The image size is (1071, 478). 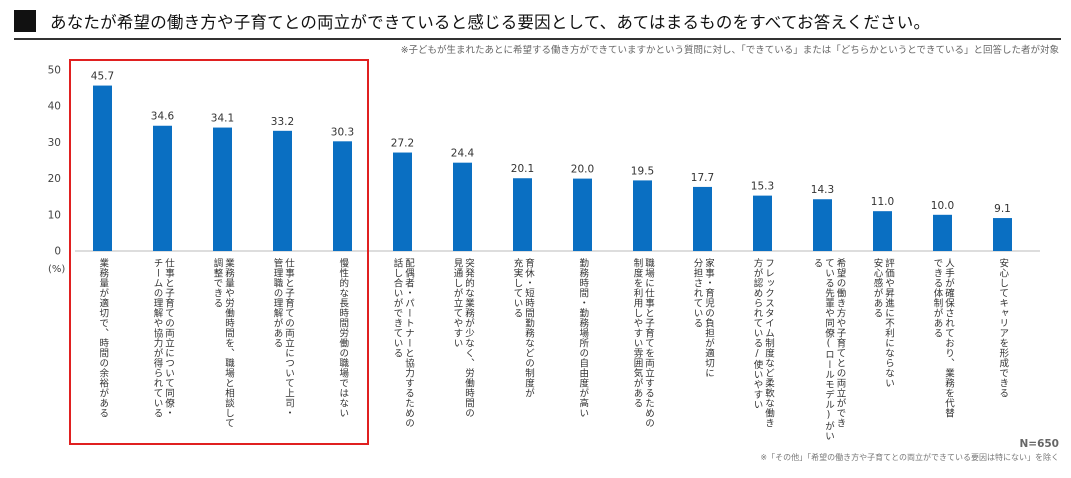 I want to click on exclusion-footnote: ※「その他」「希望の働き方や子育てとの両立ができている要因は特にない」を除く, so click(x=909, y=457).